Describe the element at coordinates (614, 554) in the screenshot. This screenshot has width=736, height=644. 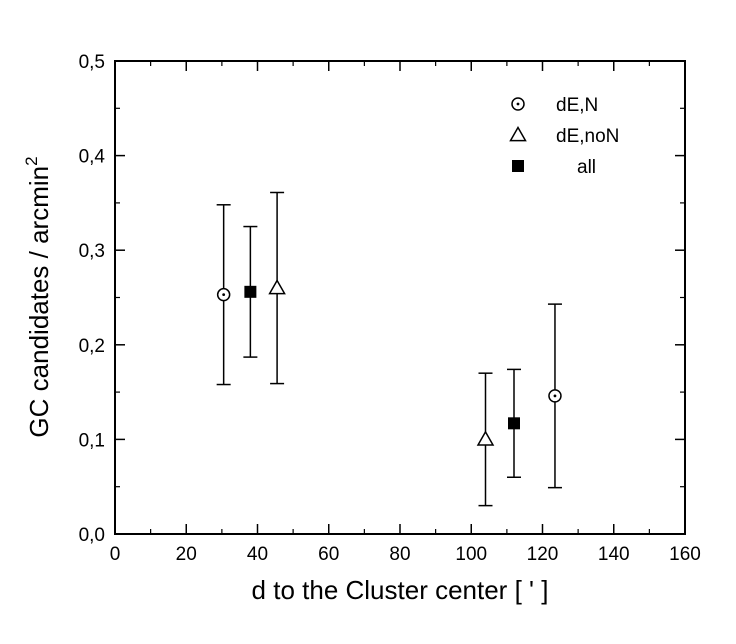
I see `x-tick-label: 140` at that location.